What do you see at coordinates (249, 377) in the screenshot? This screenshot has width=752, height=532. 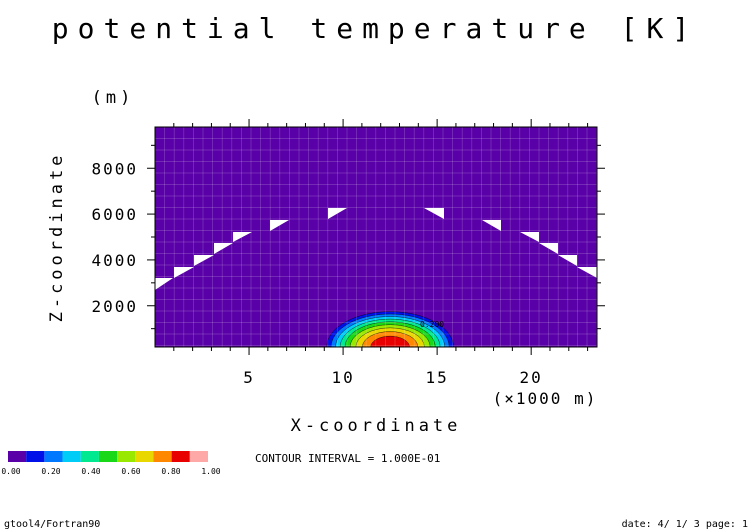 I see `x-tick-label: 5` at bounding box center [249, 377].